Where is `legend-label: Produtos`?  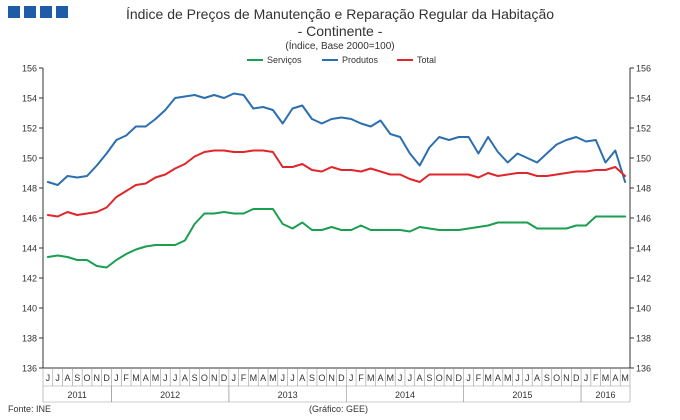 legend-label: Produtos is located at coordinates (360, 60).